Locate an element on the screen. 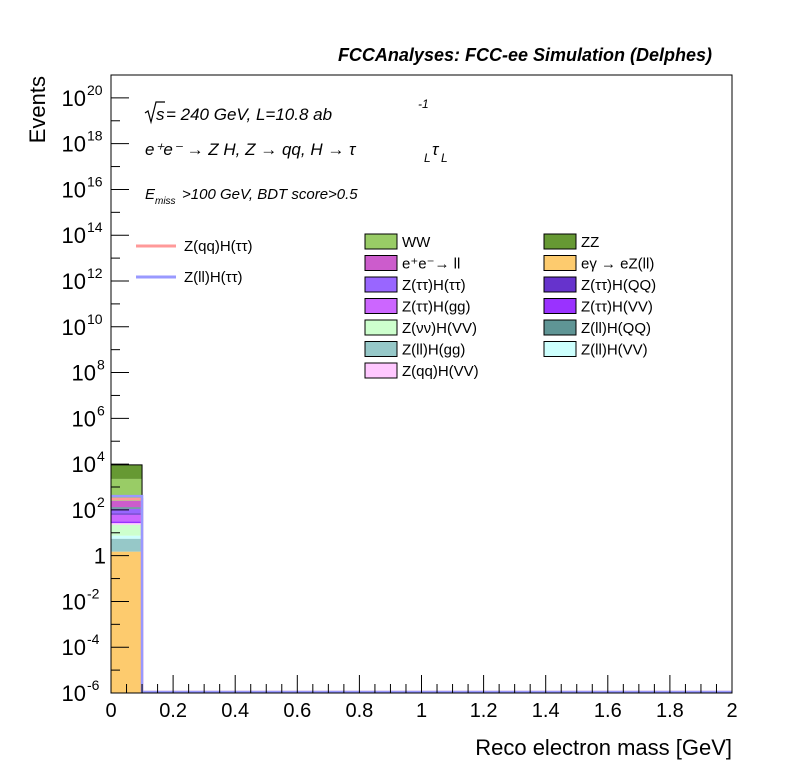  x-axis-label: Reco electron mass [GeV] is located at coordinates (603, 747).